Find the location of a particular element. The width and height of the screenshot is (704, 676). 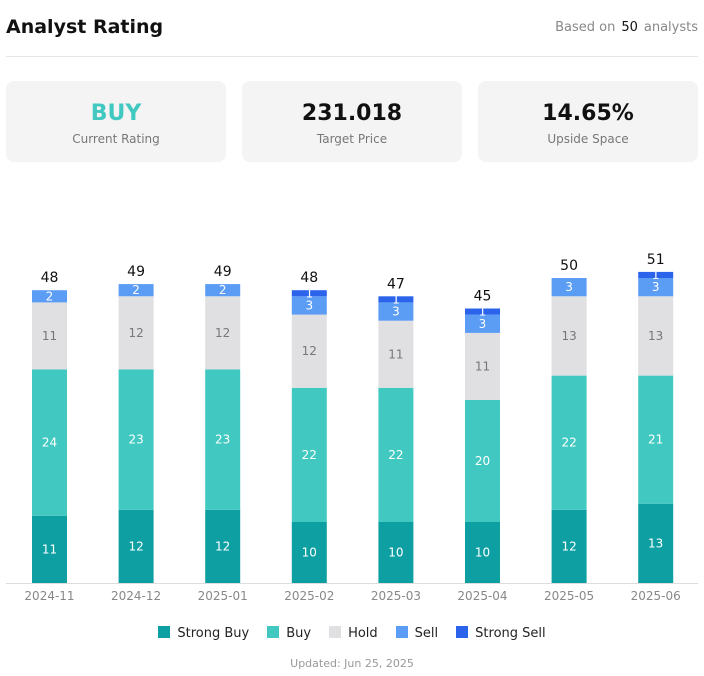

x-tick-label: 2025-06 is located at coordinates (656, 596).